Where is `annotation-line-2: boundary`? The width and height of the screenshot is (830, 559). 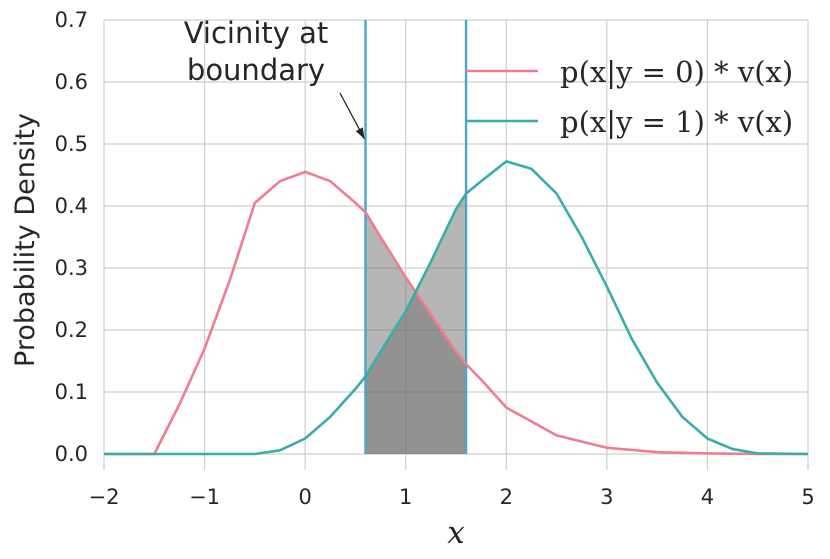
annotation-line-2: boundary is located at coordinates (256, 70).